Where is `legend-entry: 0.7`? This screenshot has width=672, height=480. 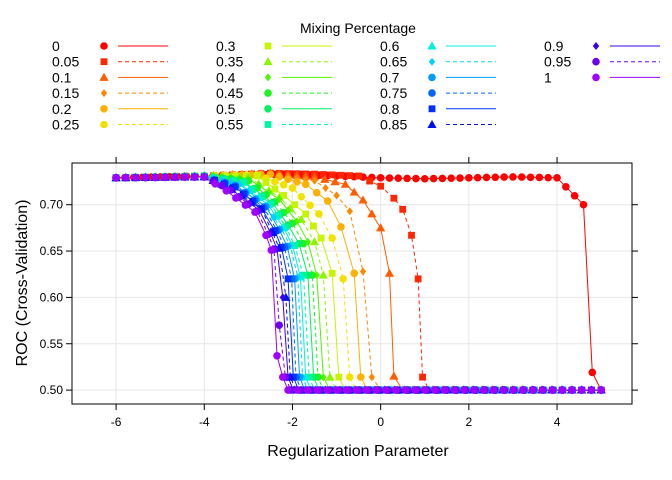 legend-entry: 0.7 is located at coordinates (438, 77).